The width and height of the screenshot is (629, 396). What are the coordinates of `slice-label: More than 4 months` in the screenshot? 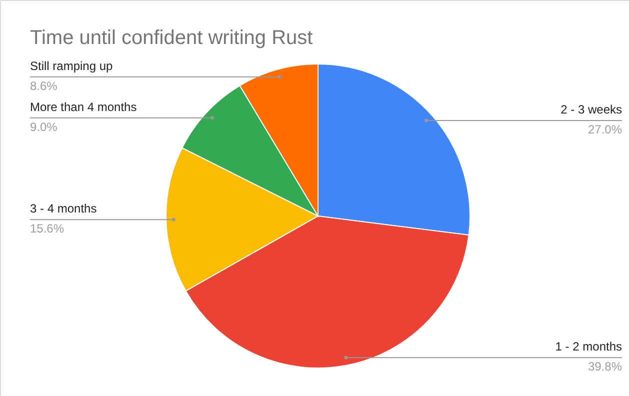 It's located at (83, 107).